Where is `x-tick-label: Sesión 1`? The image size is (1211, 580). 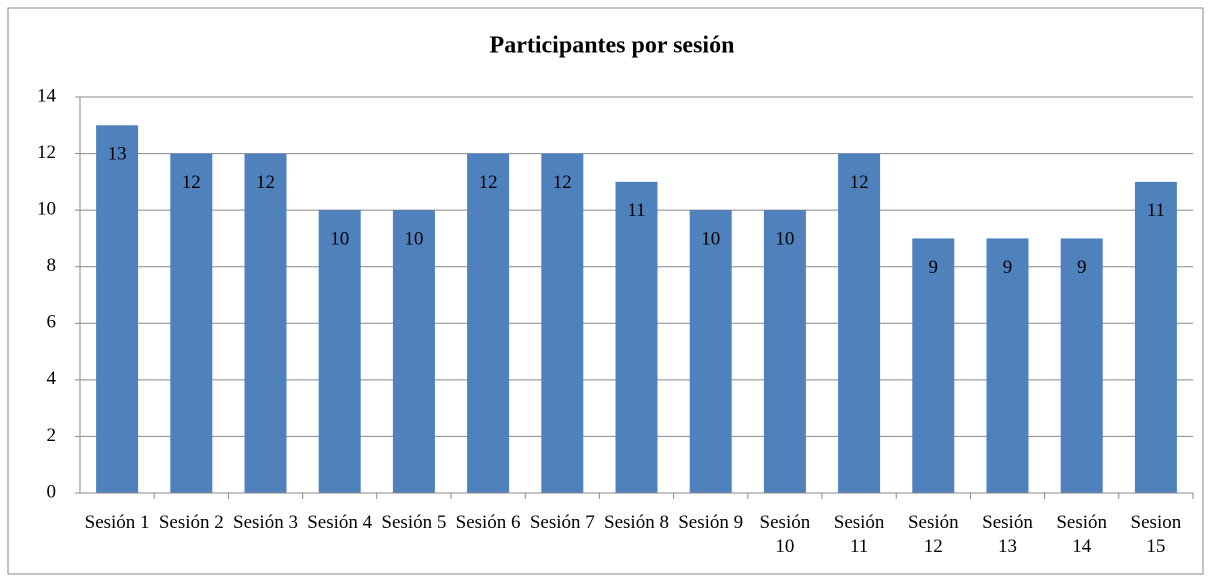
x-tick-label: Sesión 1 is located at coordinates (117, 522).